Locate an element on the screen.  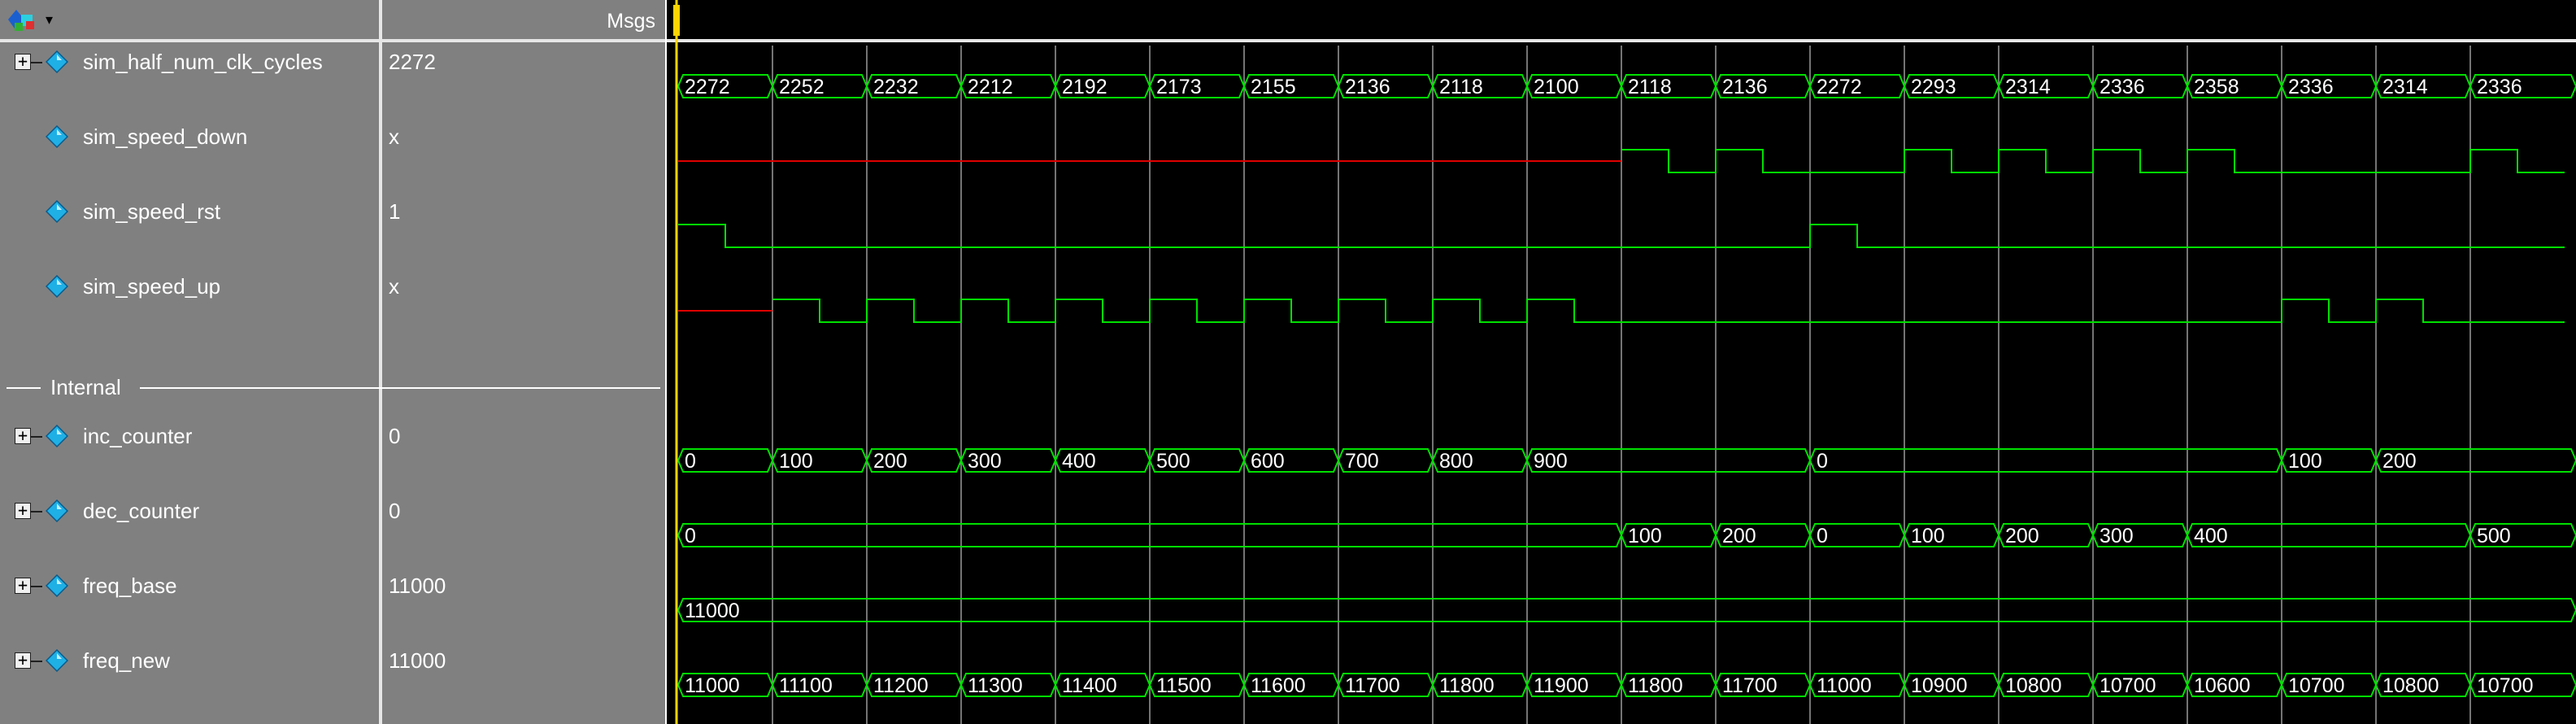
signal-row-inc_counter: + inc_counter is located at coordinates (190, 436).